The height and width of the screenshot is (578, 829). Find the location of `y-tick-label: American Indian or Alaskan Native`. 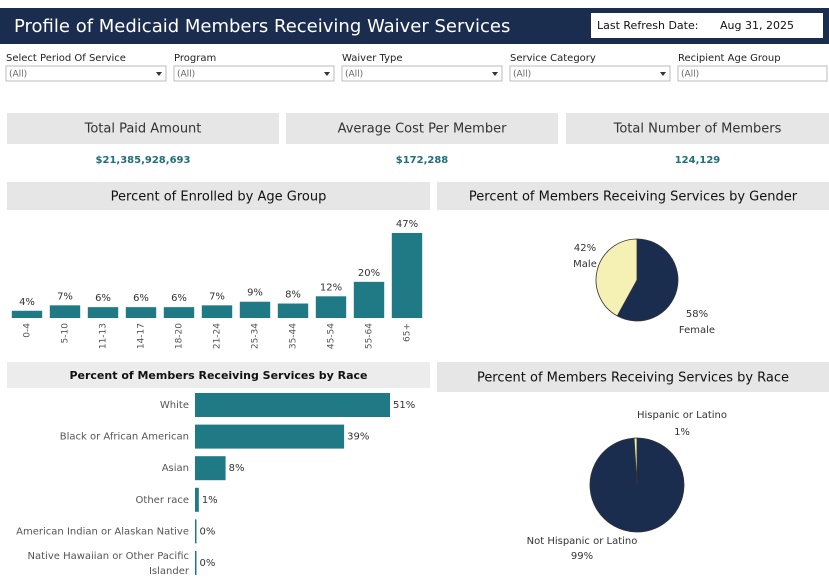

y-tick-label: American Indian or Alaskan Native is located at coordinates (102, 531).